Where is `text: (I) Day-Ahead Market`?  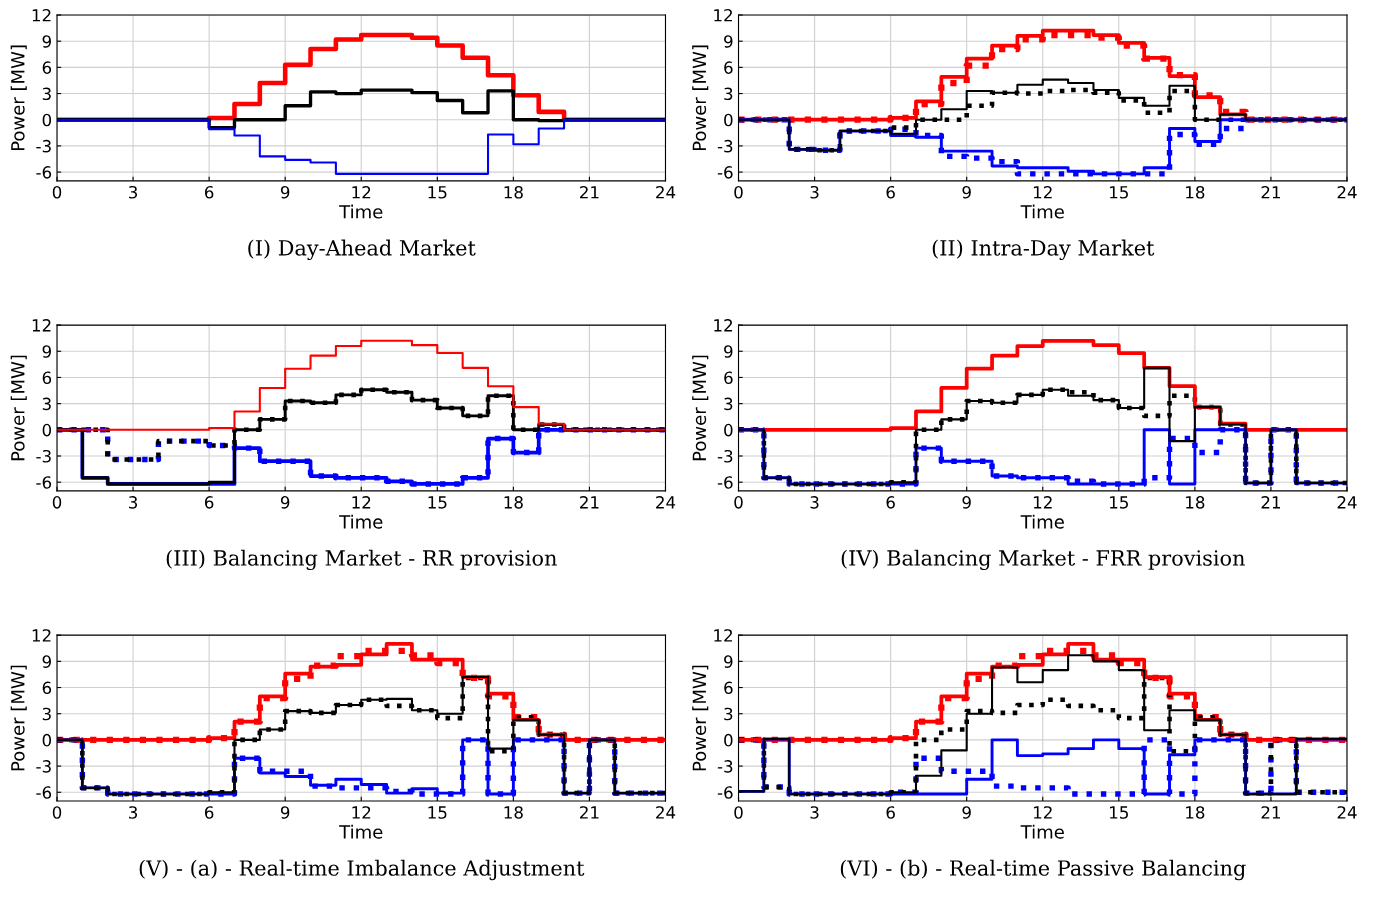
text: (I) Day-Ahead Market is located at coordinates (362, 250).